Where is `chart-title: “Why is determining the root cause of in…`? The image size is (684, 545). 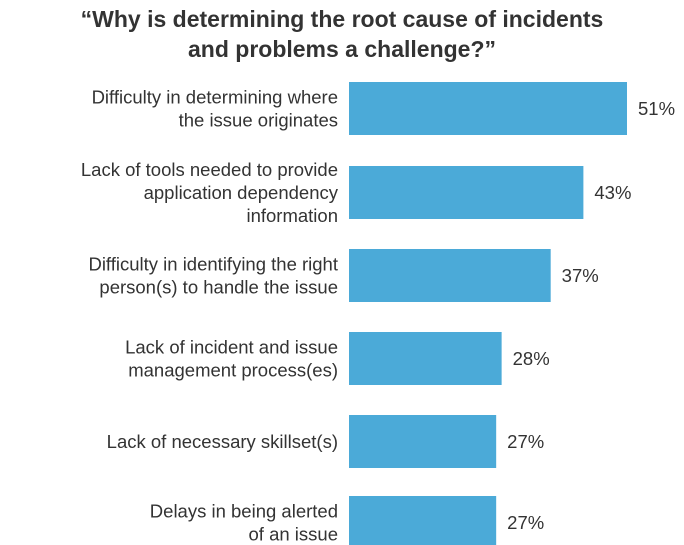 chart-title: “Why is determining the root cause of in… is located at coordinates (342, 34).